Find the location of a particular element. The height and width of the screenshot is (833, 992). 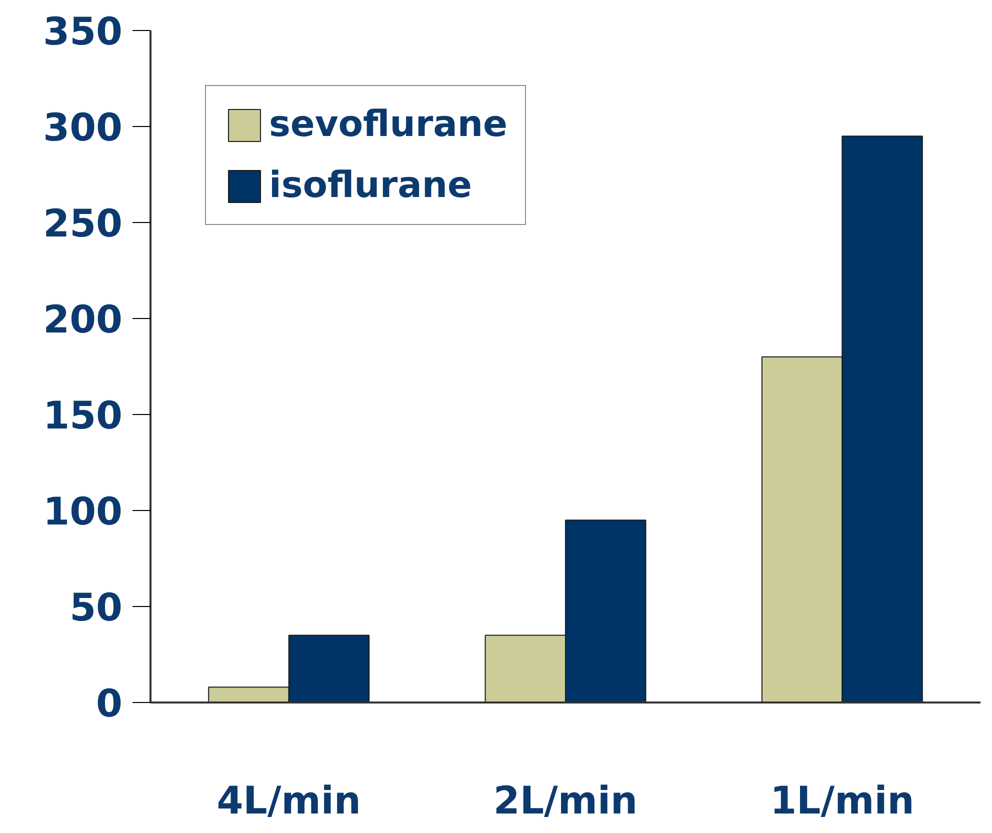

y-tick-label: 100 is located at coordinates (83, 512).